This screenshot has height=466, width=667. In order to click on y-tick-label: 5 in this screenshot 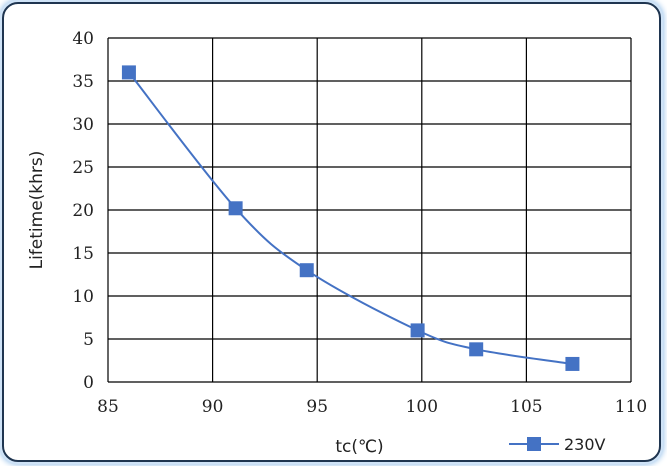, I will do `click(88, 340)`.